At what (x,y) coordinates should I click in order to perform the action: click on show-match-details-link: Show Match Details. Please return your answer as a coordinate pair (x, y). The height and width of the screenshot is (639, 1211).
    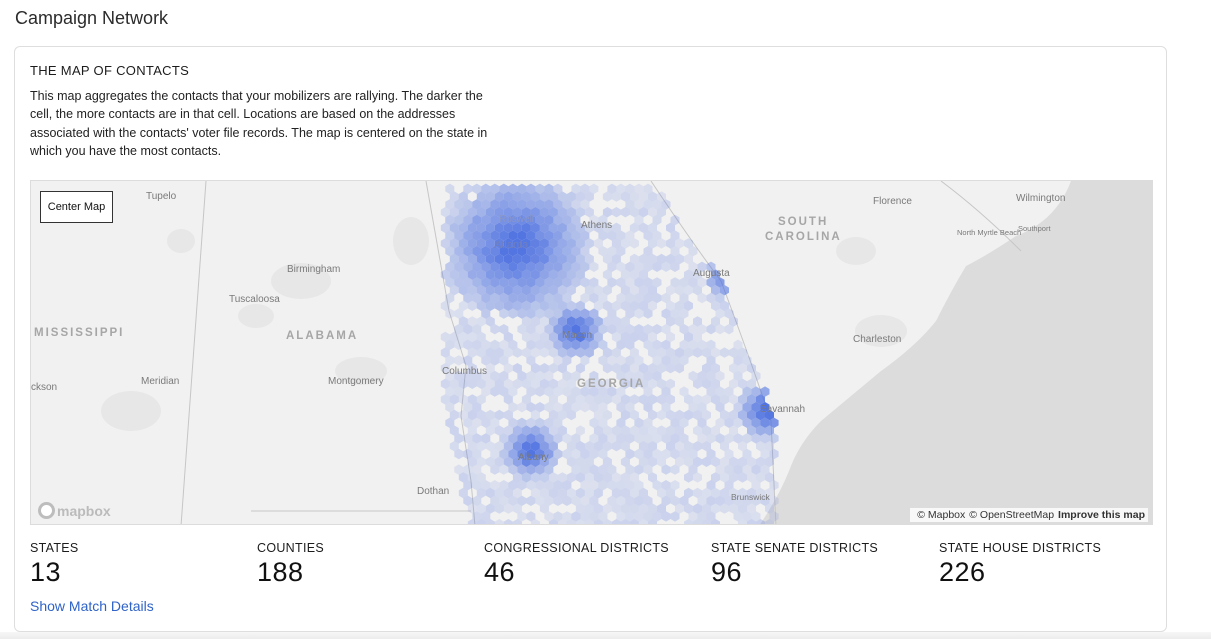
    Looking at the image, I should click on (92, 606).